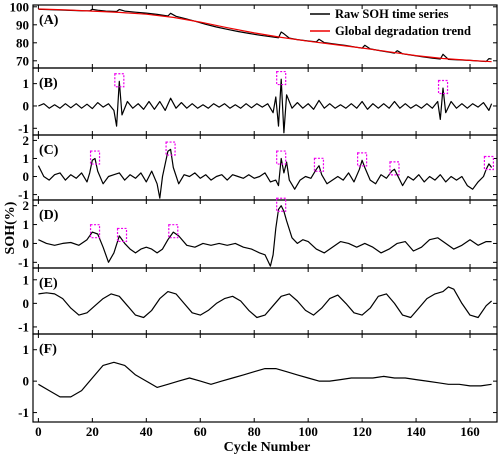 The image size is (500, 456). Describe the element at coordinates (20, 7) in the screenshot. I see `y-tick-label: 100` at that location.